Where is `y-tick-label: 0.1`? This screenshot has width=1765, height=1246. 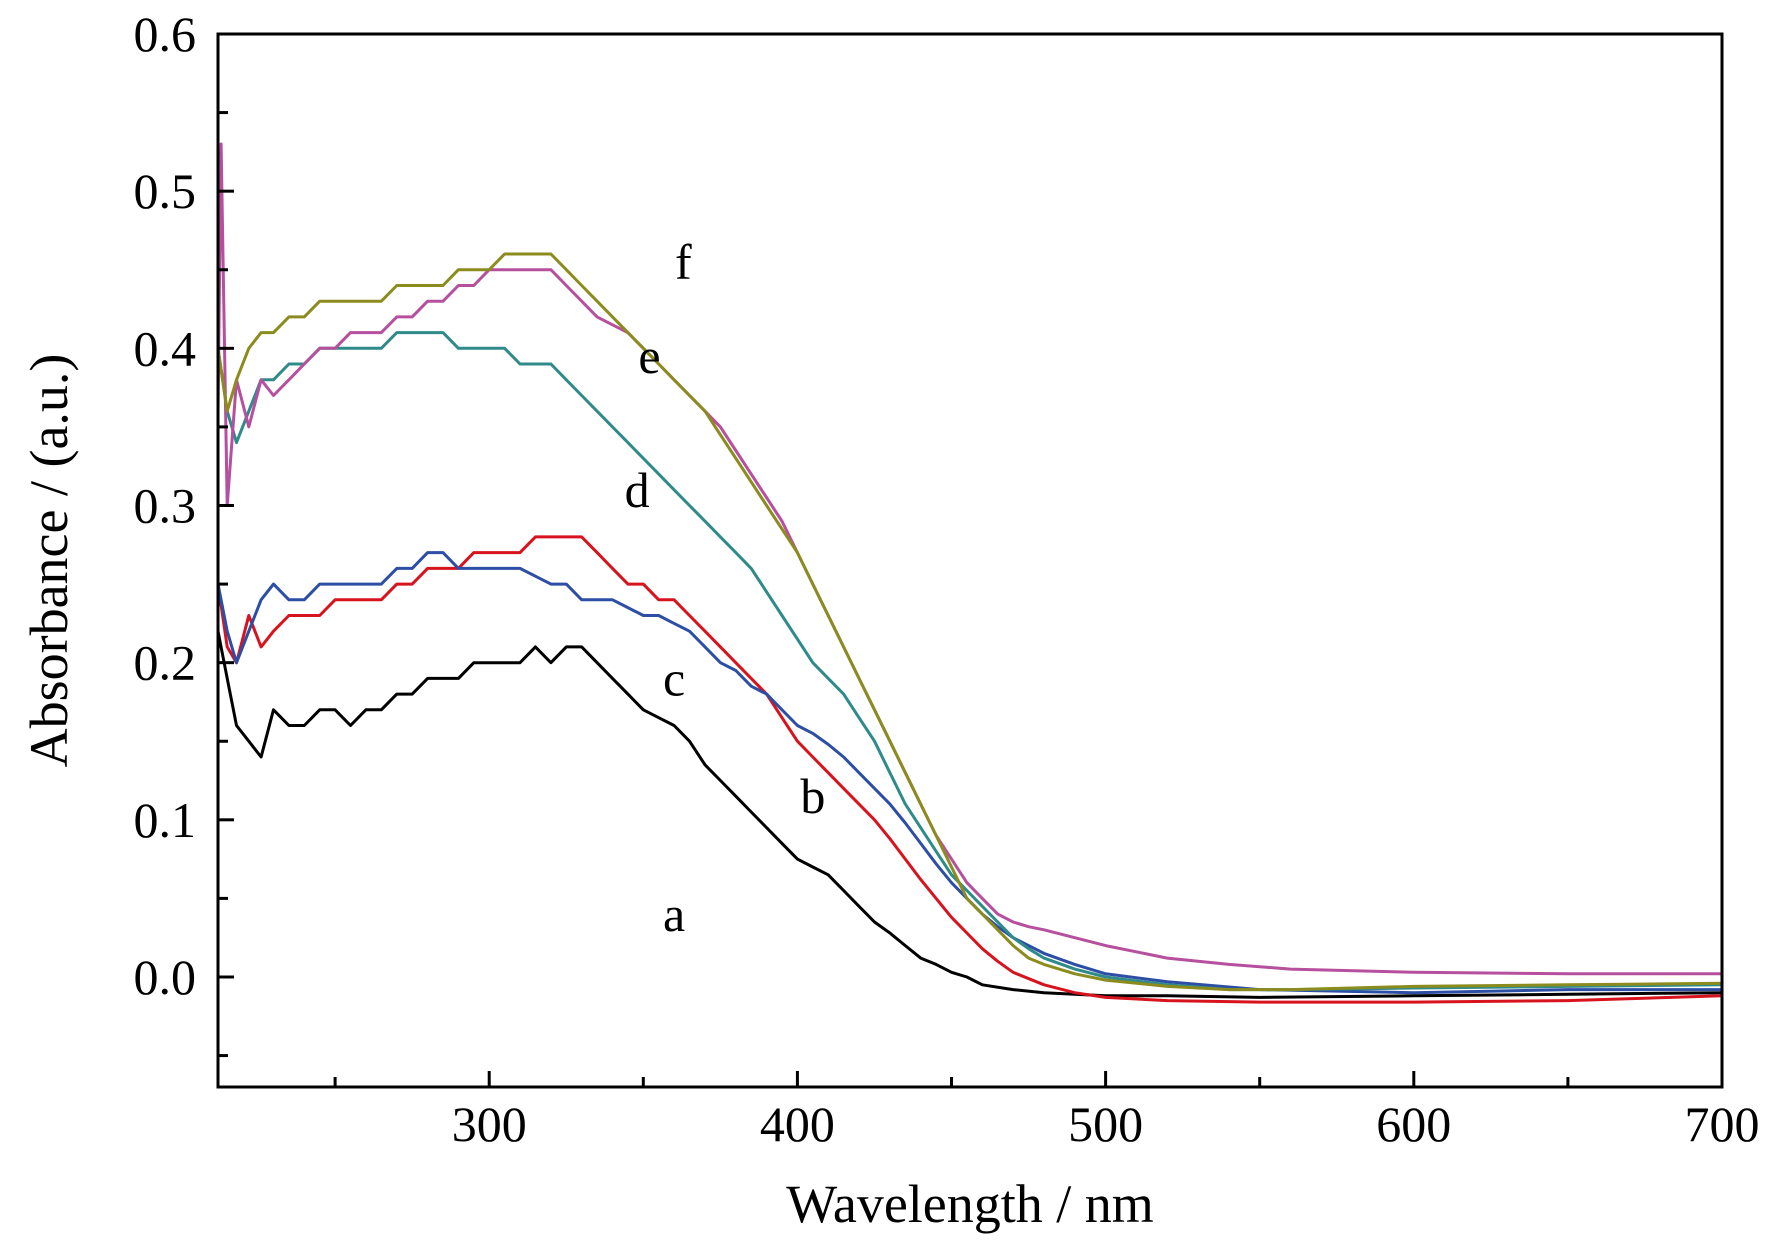 y-tick-label: 0.1 is located at coordinates (165, 820).